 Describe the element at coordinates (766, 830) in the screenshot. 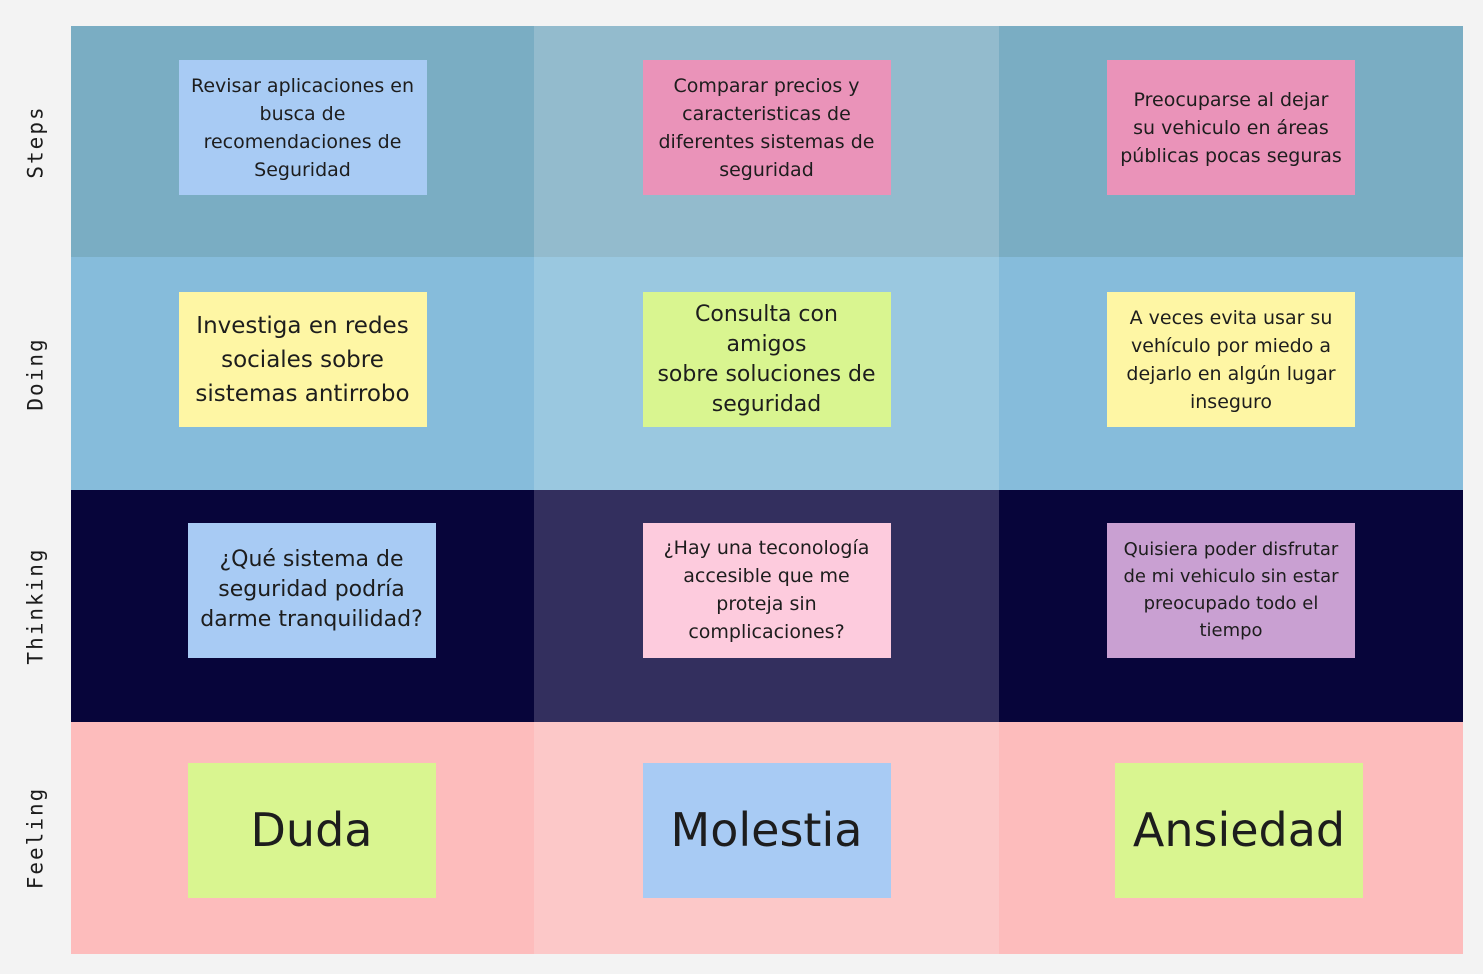

I see `sticky-note-feeling-2: Molestia` at that location.